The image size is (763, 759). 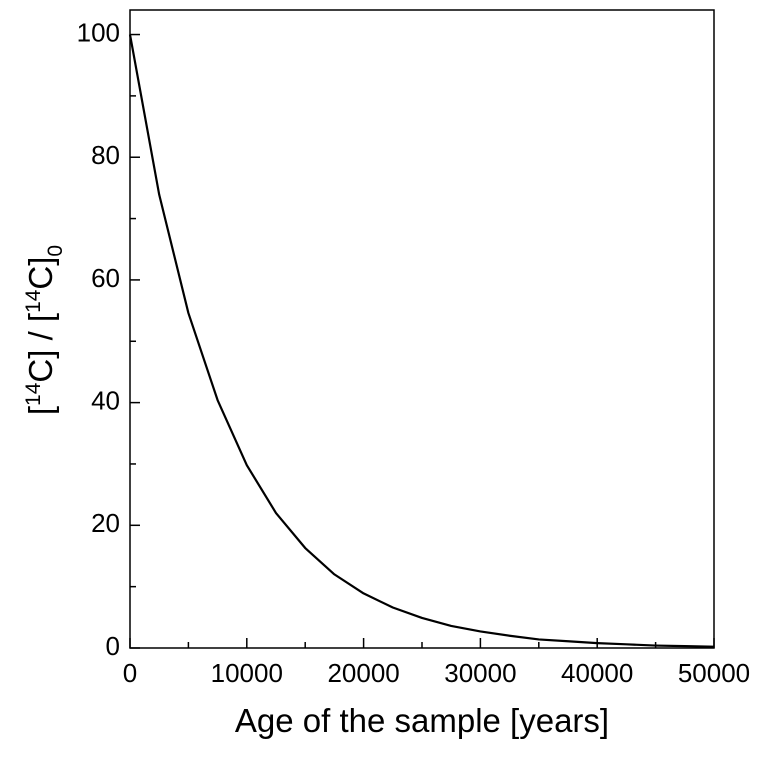 I want to click on x-tick-label: 50000, so click(x=714, y=673).